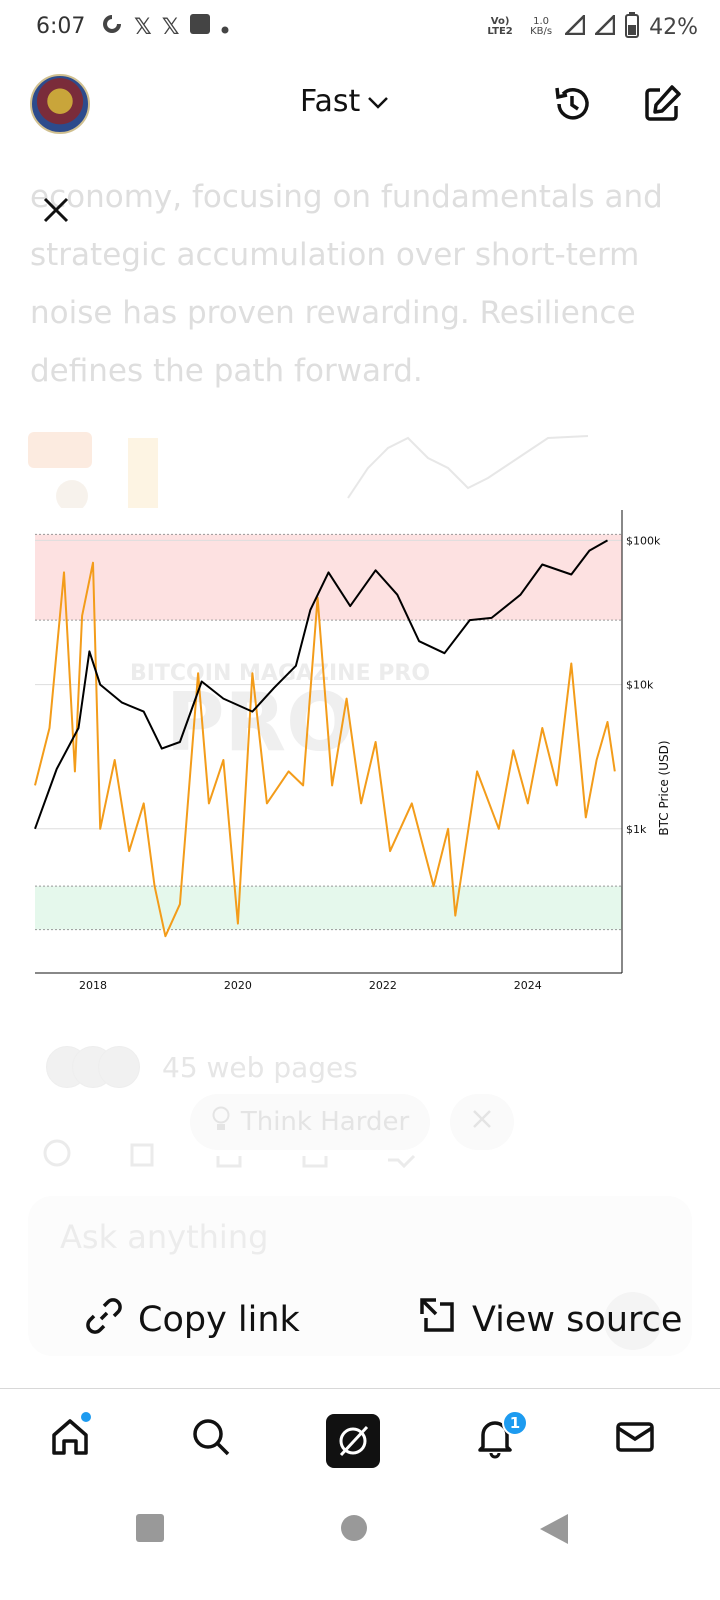 This screenshot has width=720, height=1600. What do you see at coordinates (112, 27) in the screenshot?
I see `sync-icon` at bounding box center [112, 27].